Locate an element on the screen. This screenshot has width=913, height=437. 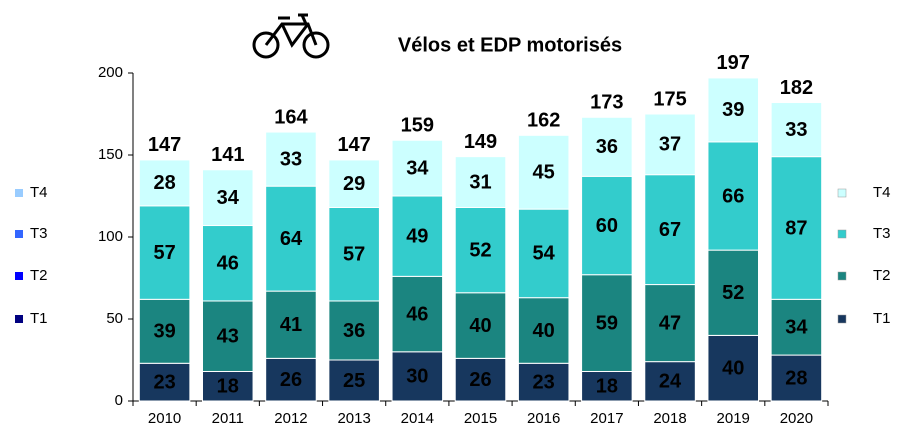
value-label: 87 is located at coordinates (796, 228).